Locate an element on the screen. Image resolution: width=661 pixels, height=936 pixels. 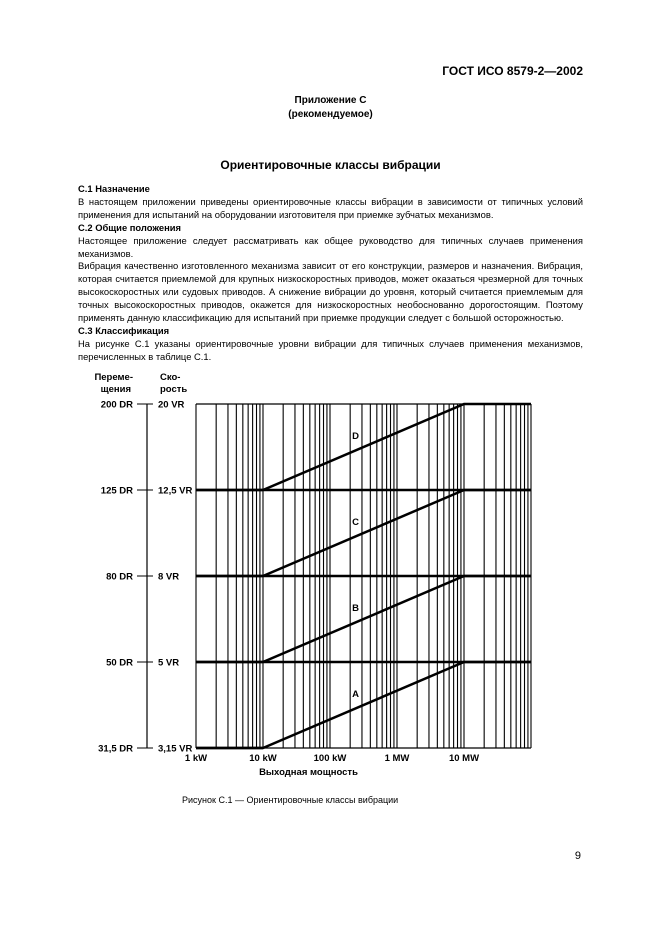
series-line-A is located at coordinates (363, 705).